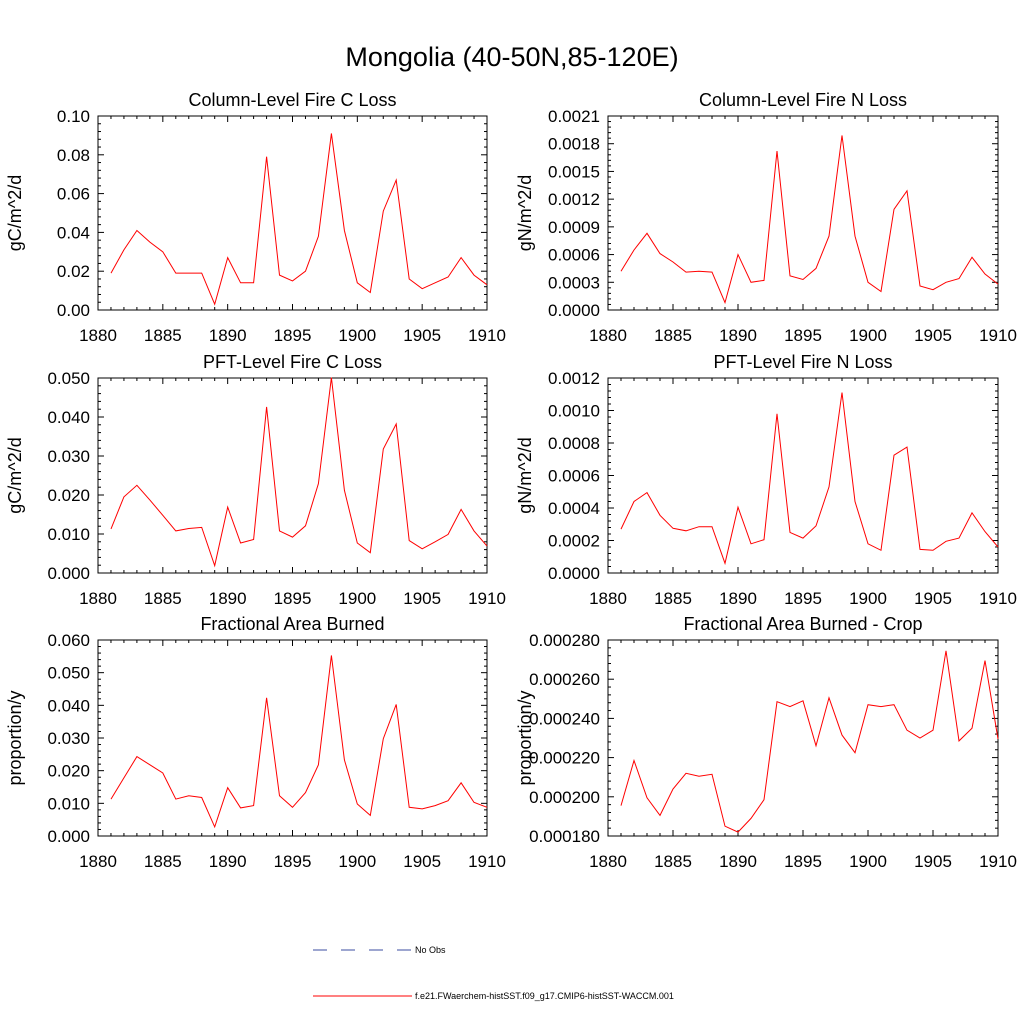  Describe the element at coordinates (73, 194) in the screenshot. I see `y-tick-label: 0.06` at that location.